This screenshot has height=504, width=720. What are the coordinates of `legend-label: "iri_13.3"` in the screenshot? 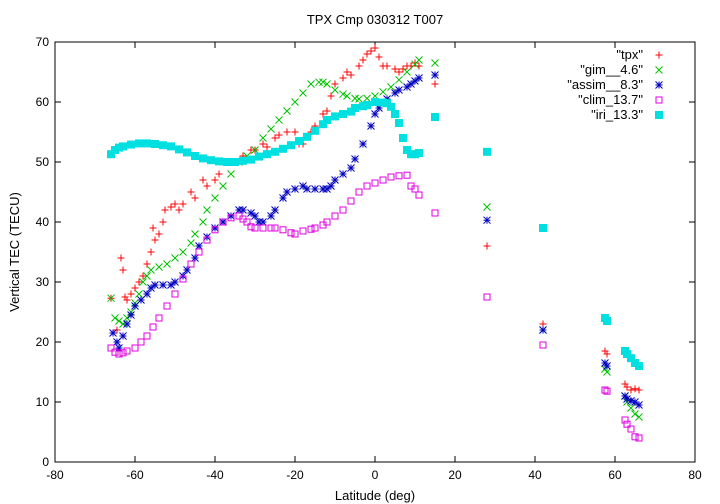 It's located at (617, 114).